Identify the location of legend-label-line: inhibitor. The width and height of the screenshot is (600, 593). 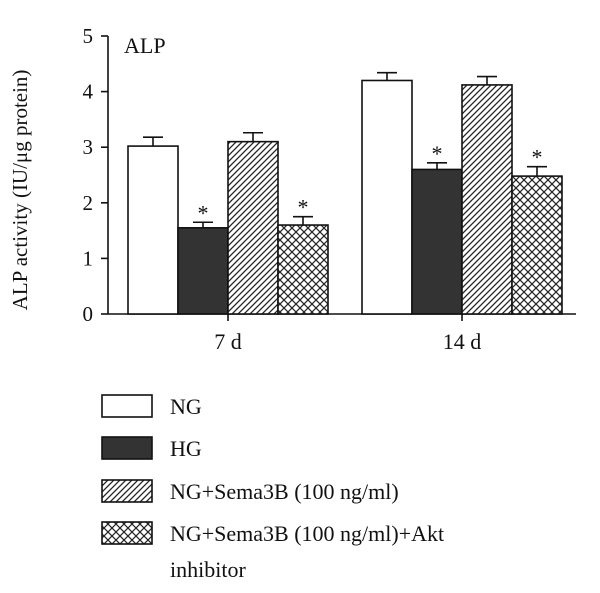
(208, 569).